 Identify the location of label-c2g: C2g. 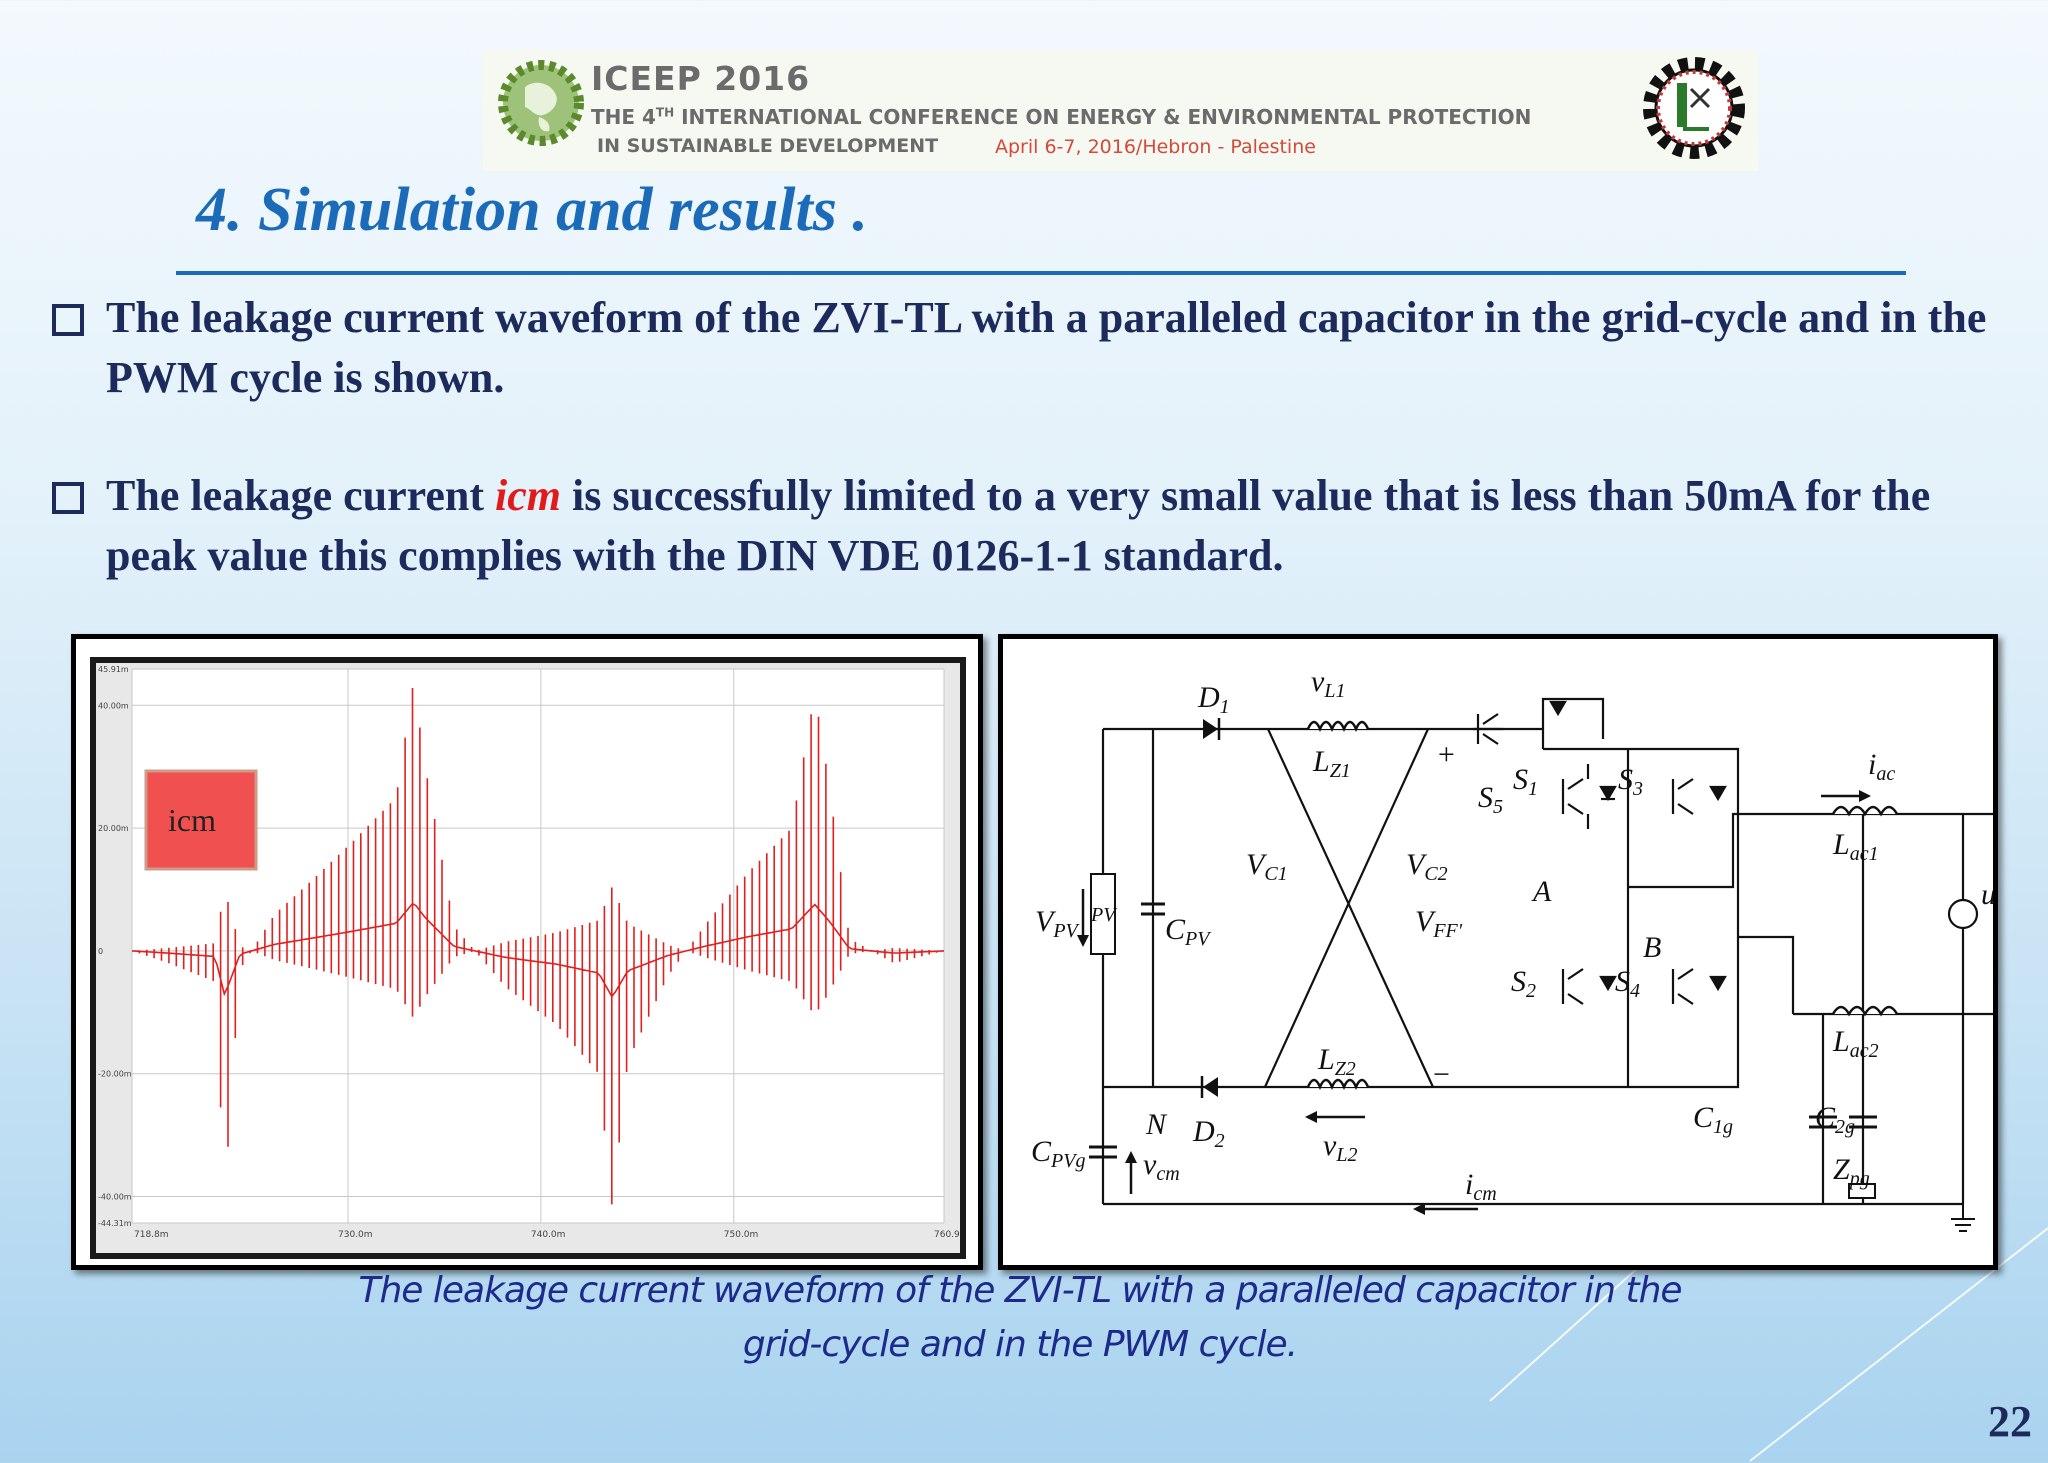
(1835, 1119).